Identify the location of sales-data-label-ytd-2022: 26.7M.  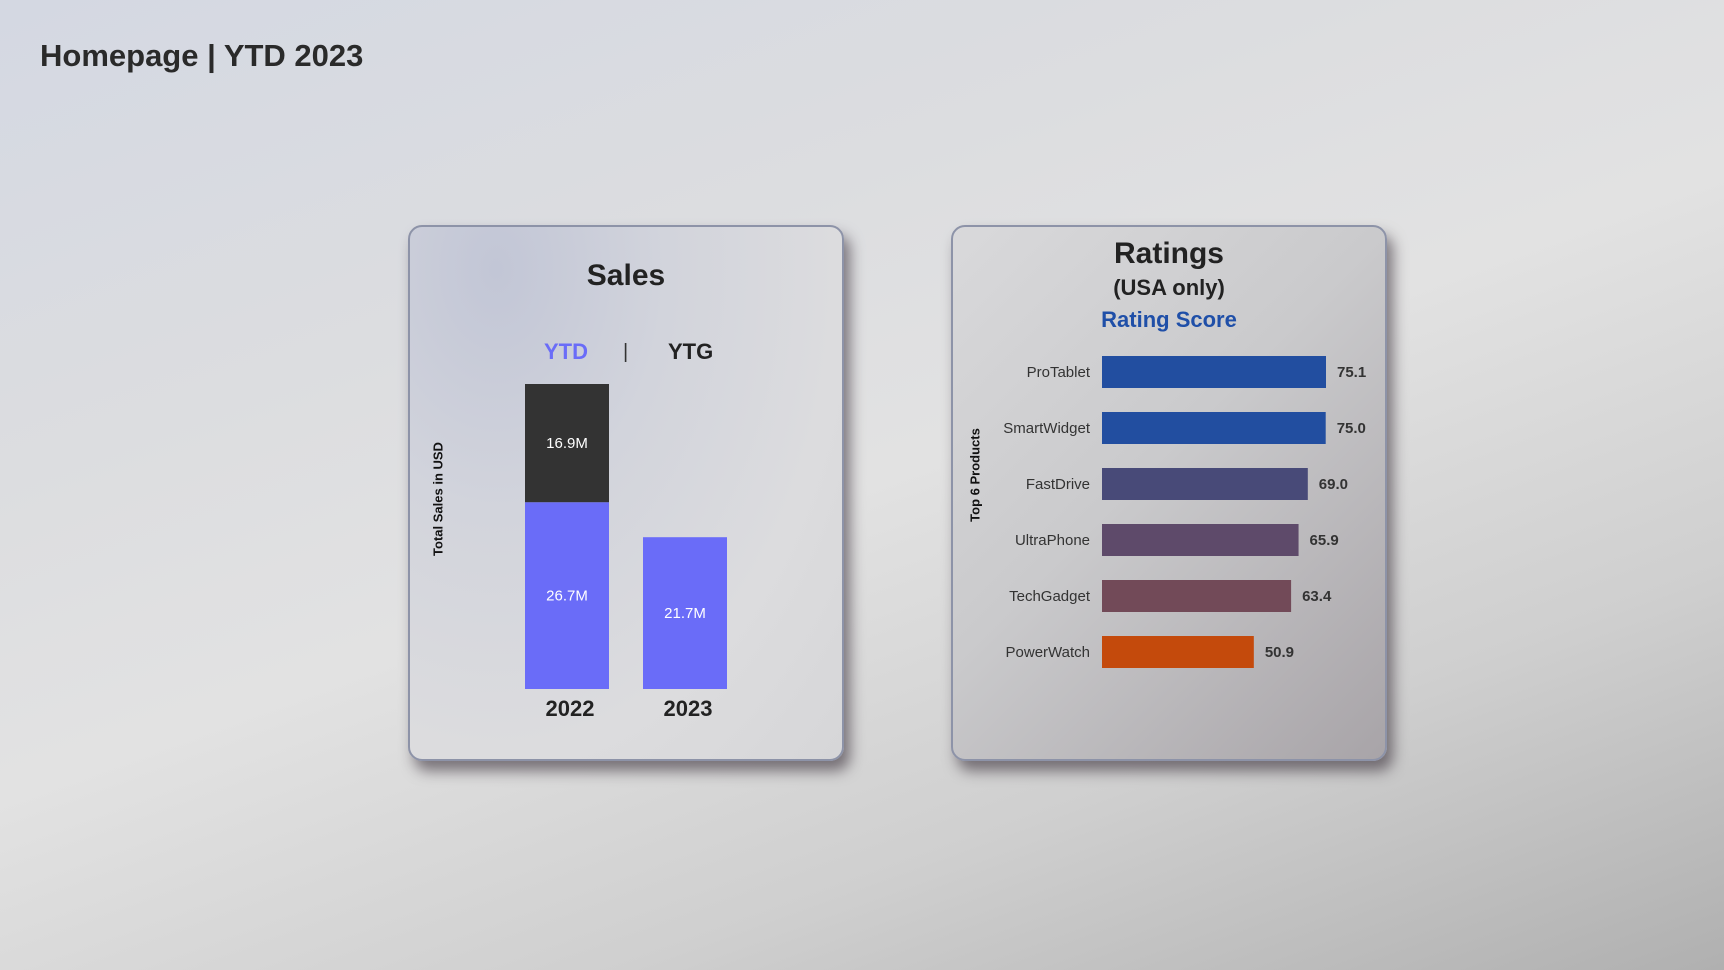
(567, 596).